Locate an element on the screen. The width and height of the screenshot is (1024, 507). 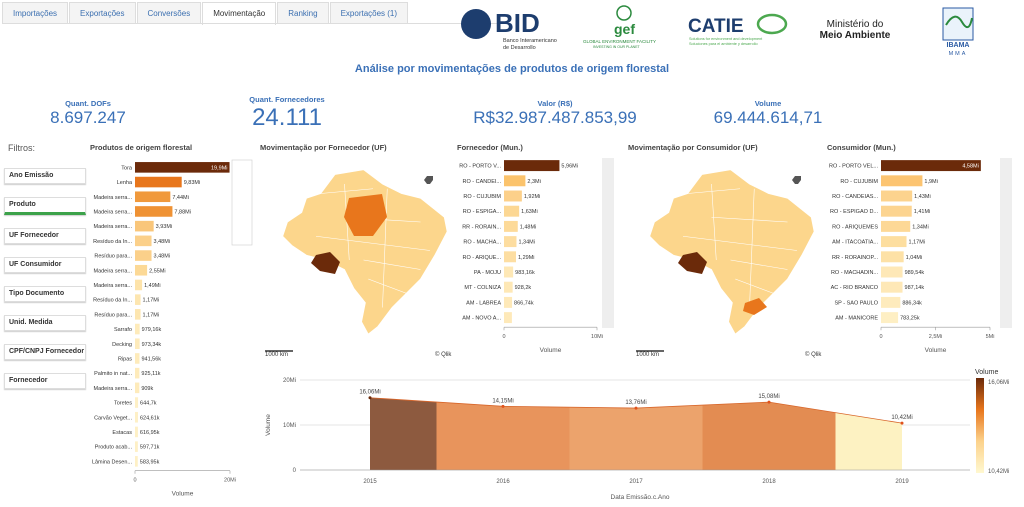
filter-button: Ano Emissão is located at coordinates (45, 176).